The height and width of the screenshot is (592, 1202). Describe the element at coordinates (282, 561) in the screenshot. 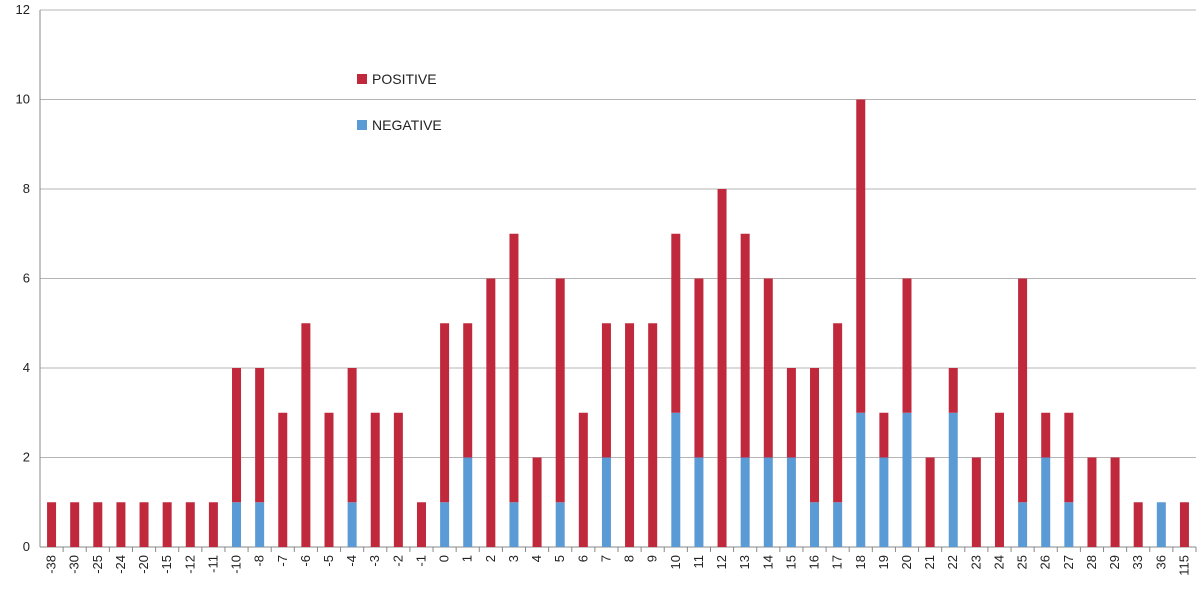

I see `x-tick-label: -7` at that location.